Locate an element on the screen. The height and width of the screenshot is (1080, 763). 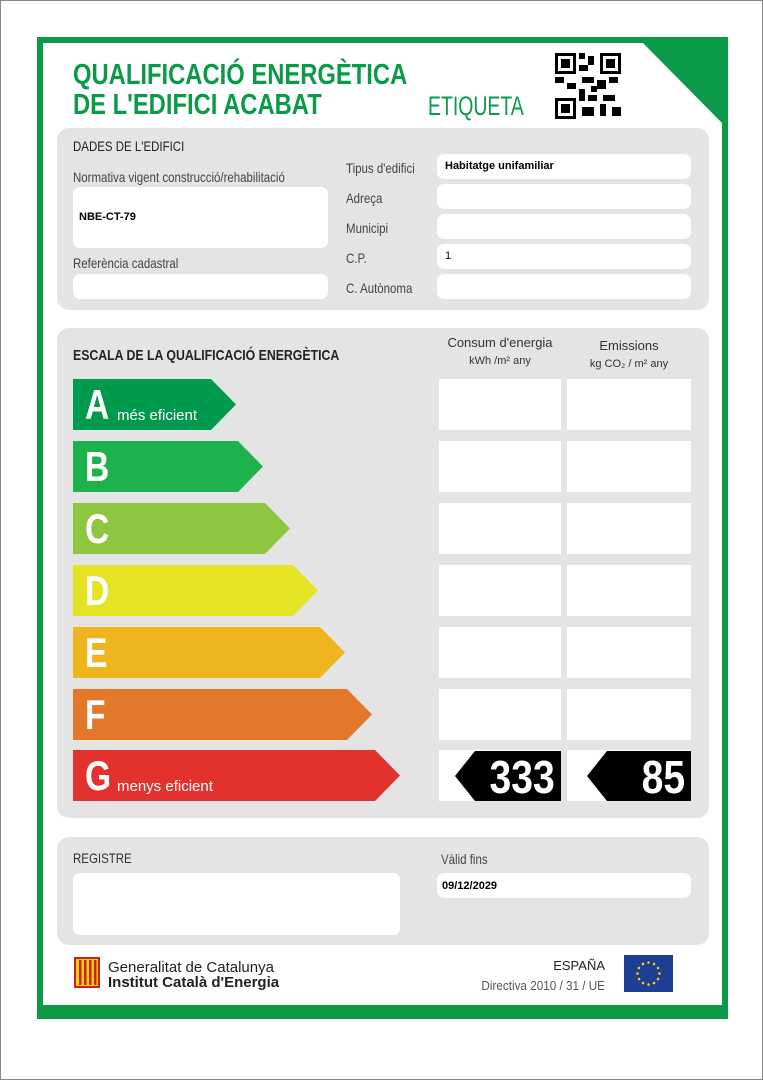
qr-code-icon is located at coordinates (588, 86).